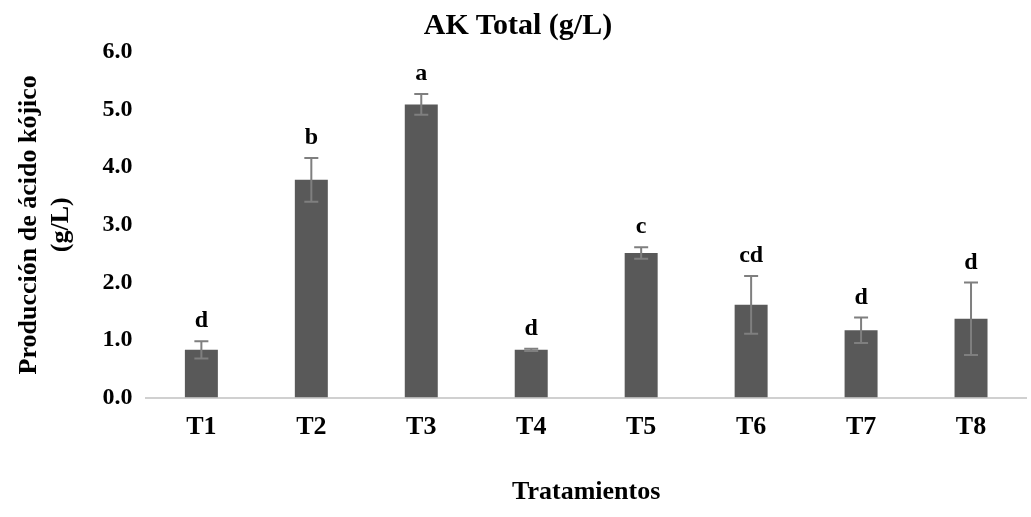 The image size is (1031, 517). I want to click on y-axis-title: Producción de ácido kójico (g/L), so click(43, 225).